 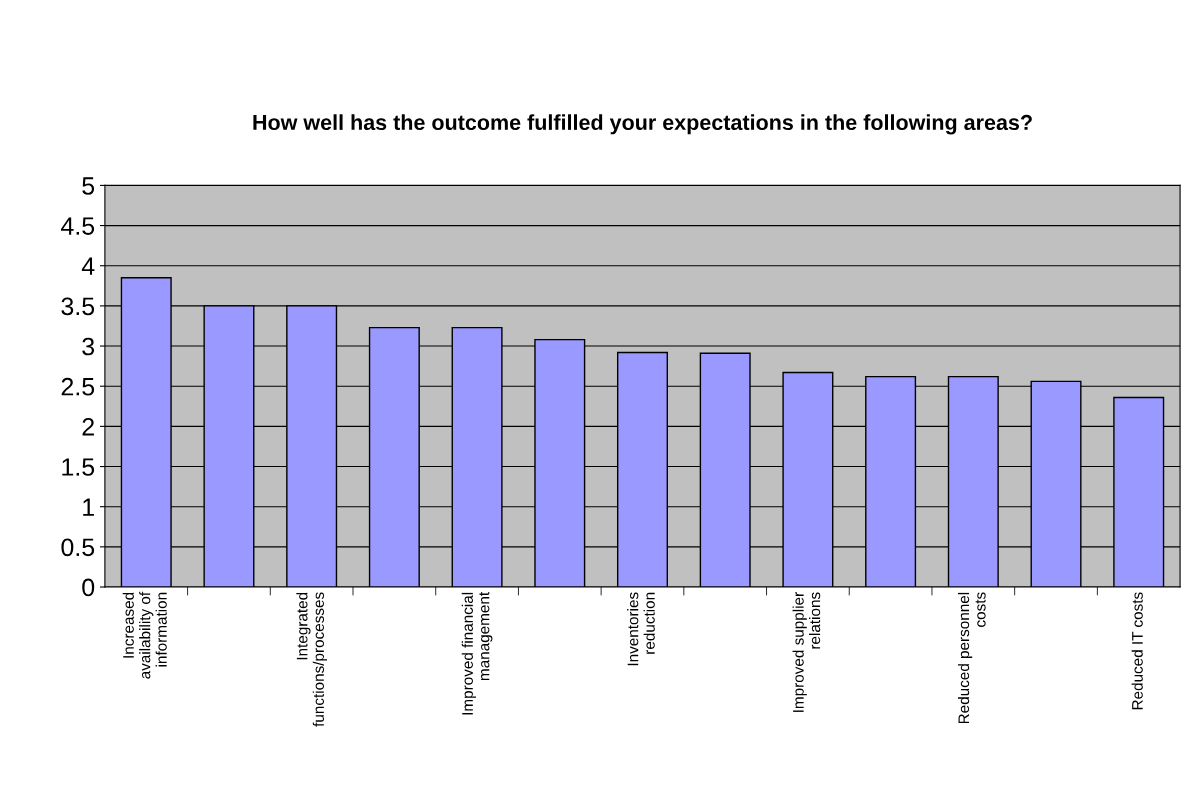 What do you see at coordinates (641, 629) in the screenshot?
I see `x-tick-label: Inventories reduction` at bounding box center [641, 629].